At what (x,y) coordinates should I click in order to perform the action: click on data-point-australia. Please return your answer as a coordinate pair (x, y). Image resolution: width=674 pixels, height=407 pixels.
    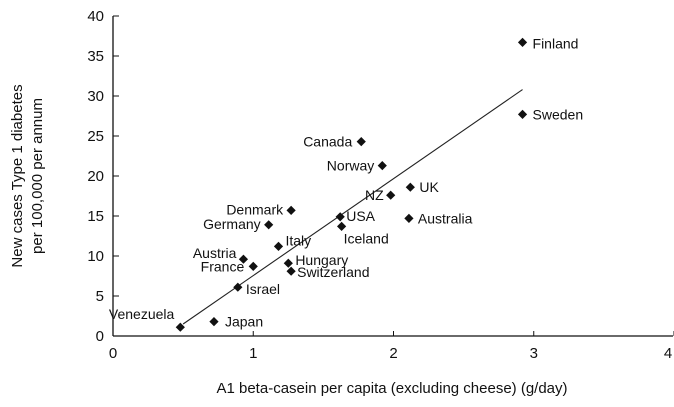
    Looking at the image, I should click on (409, 218).